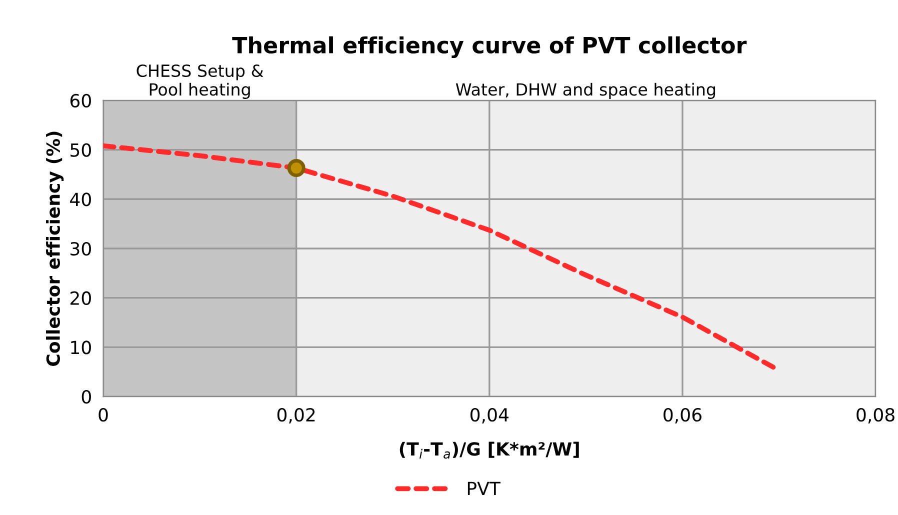 Image resolution: width=898 pixels, height=515 pixels. Describe the element at coordinates (489, 416) in the screenshot. I see `x-tick-label: 0,04` at that location.